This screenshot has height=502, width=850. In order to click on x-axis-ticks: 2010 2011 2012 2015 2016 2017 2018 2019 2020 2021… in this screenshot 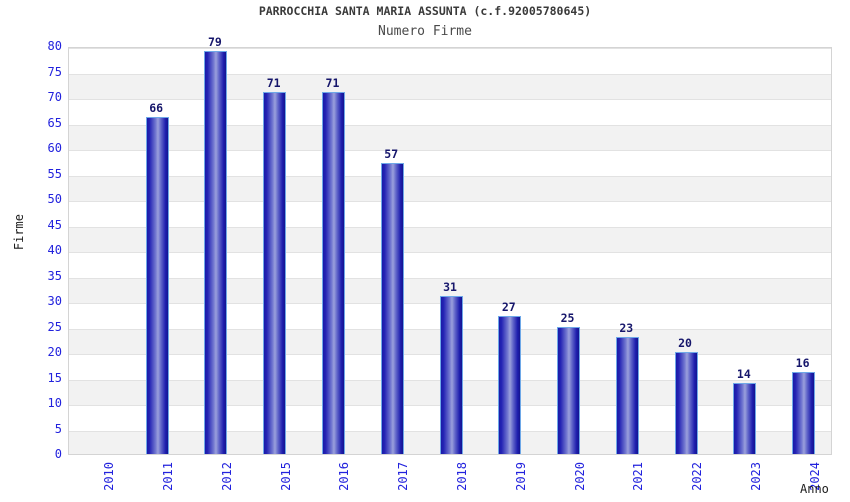, I will do `click(450, 482)`.